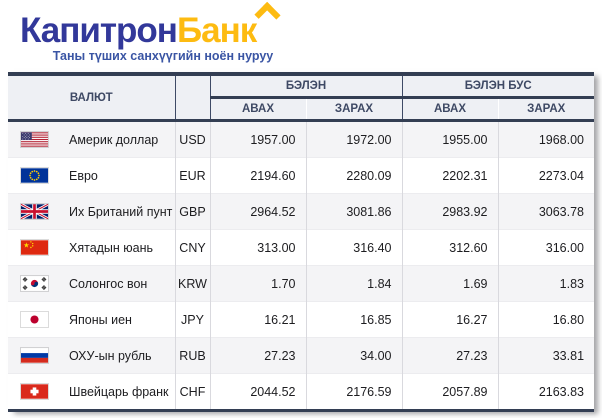 This screenshot has height=418, width=602. What do you see at coordinates (267, 15) in the screenshot?
I see `caret-icon` at bounding box center [267, 15].